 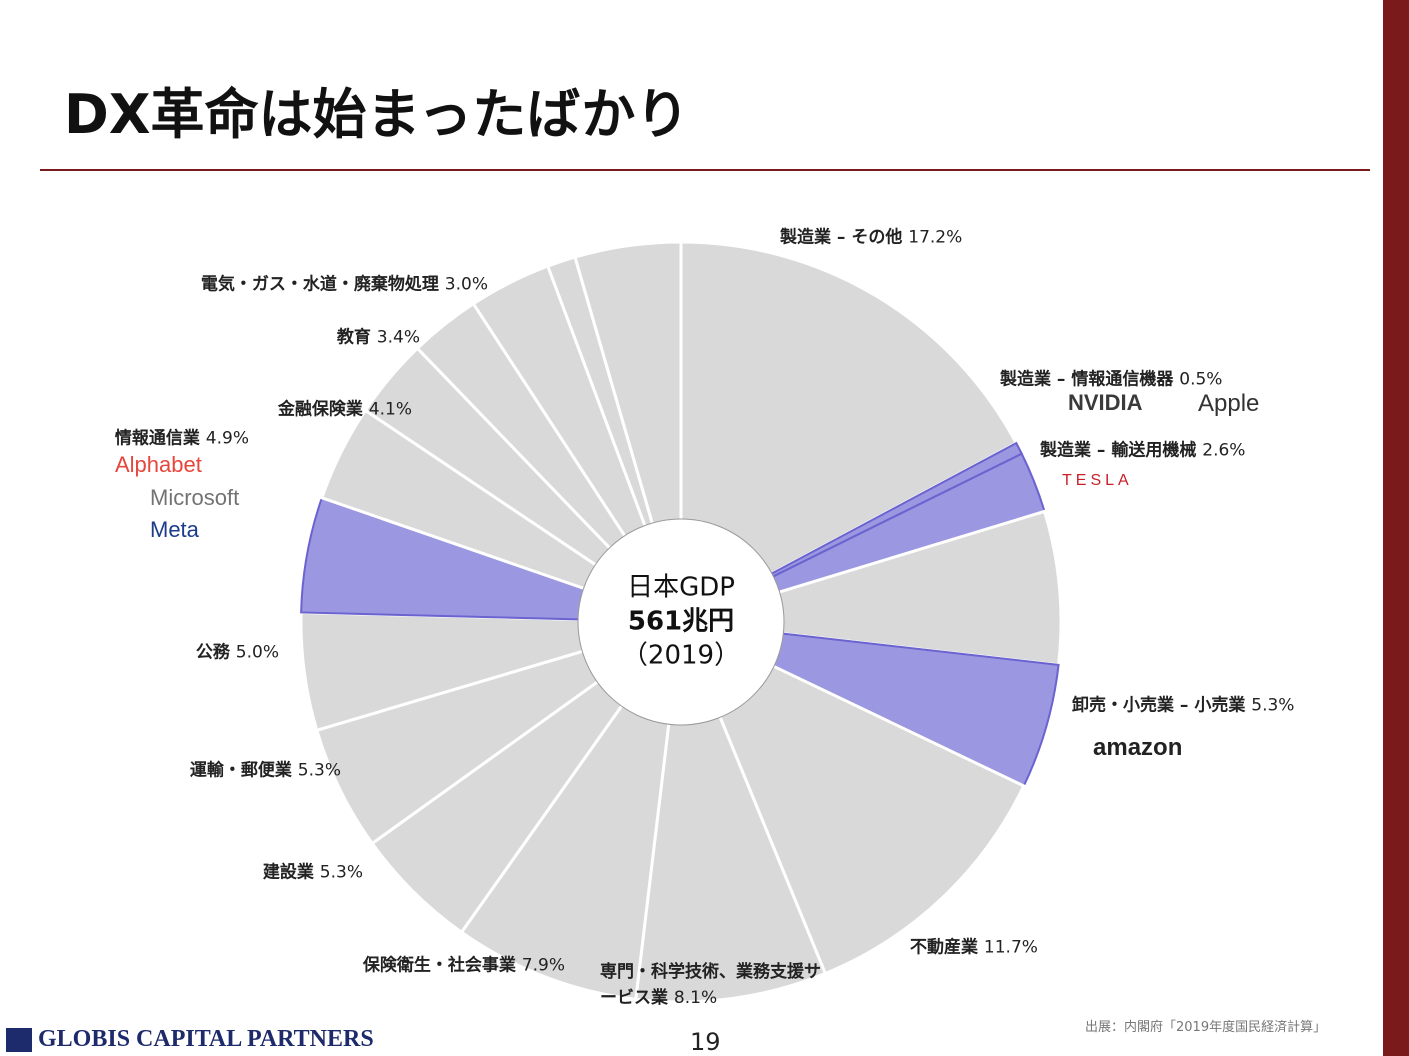 I want to click on value-label: 11.7%, so click(x=1010, y=947).